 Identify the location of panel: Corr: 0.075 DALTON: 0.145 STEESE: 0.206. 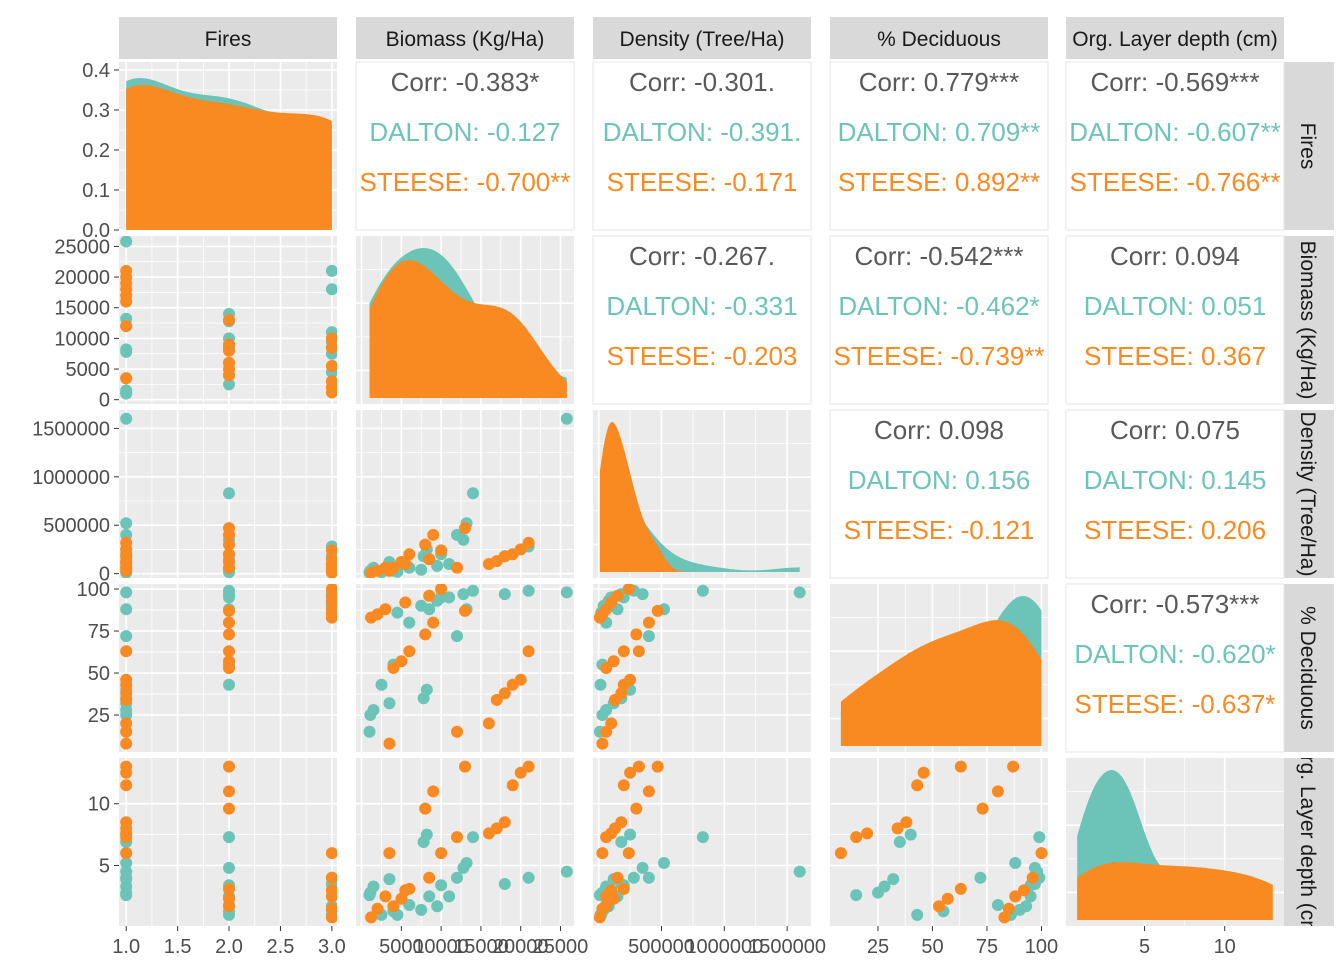
(1175, 494).